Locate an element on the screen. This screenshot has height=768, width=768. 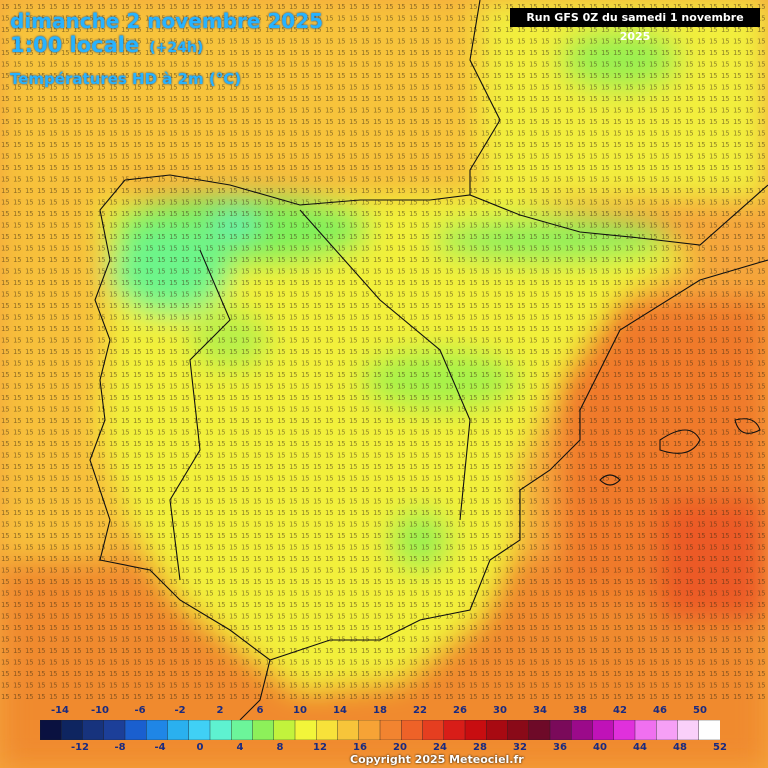
legend-label-top: 50 is located at coordinates (700, 710).